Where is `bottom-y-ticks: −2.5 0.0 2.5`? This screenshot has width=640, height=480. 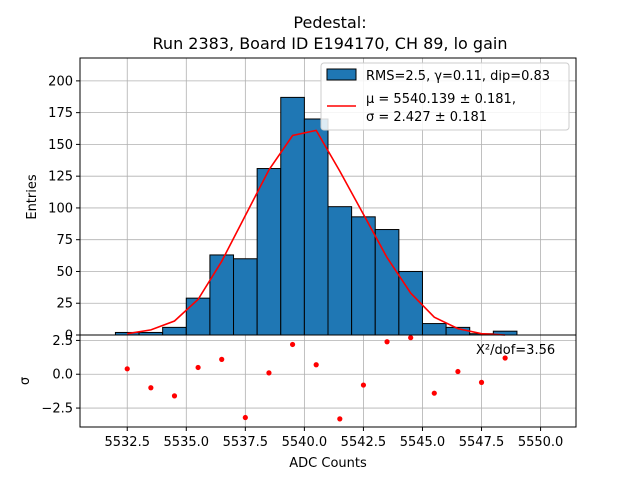 bottom-y-ticks: −2.5 0.0 2.5 is located at coordinates (60, 375).